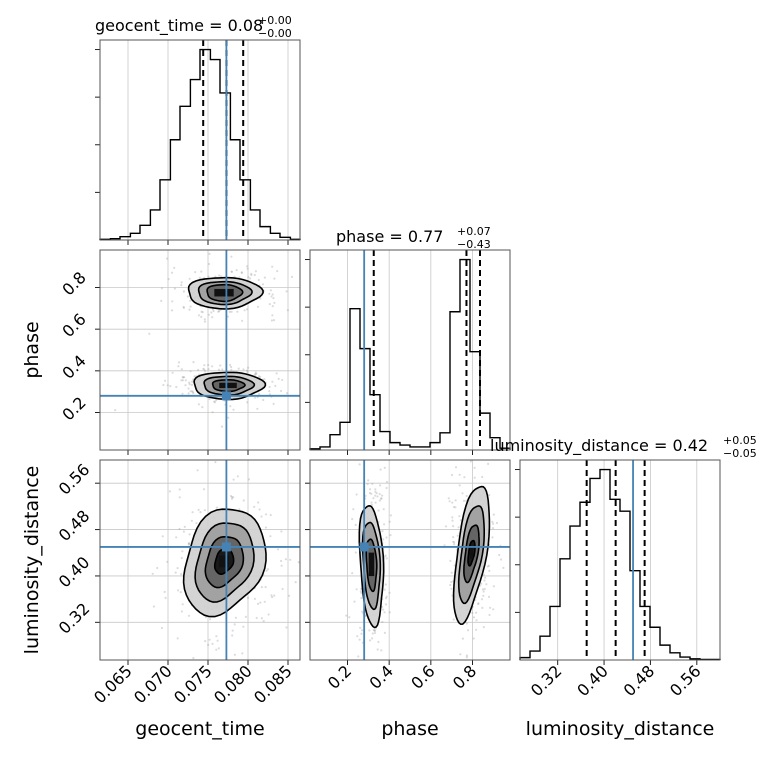  I want to click on hist-luminosity-distance-frame, so click(620, 560).